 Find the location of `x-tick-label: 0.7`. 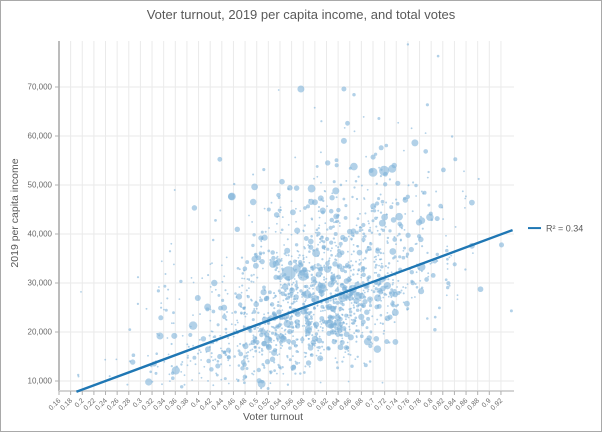

x-tick-label: 0.7 is located at coordinates (371, 403).